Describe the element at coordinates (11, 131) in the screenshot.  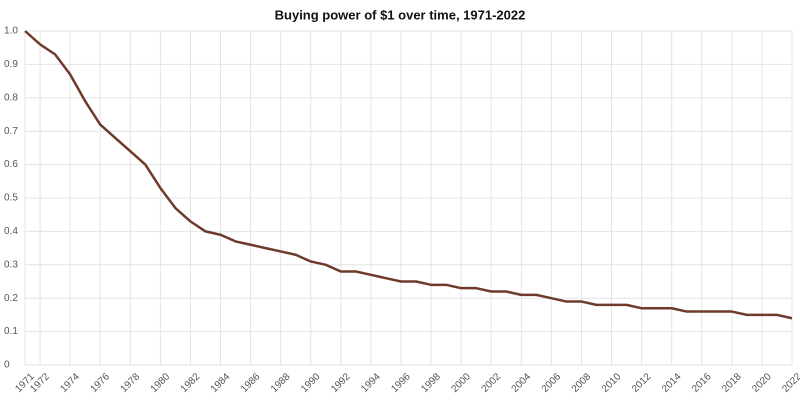
I see `y-tick-label: 0.7` at that location.